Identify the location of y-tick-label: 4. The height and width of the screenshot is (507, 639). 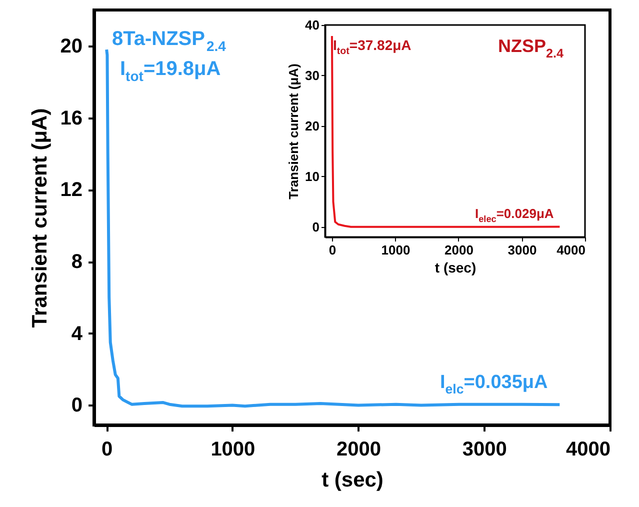
(77, 333).